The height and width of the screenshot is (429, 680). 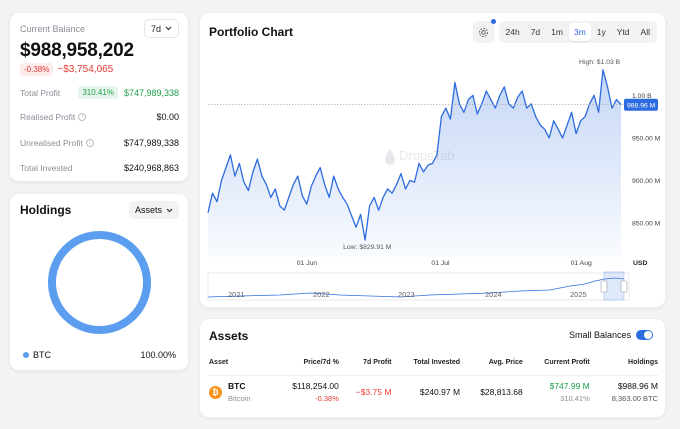 What do you see at coordinates (151, 143) in the screenshot?
I see `unrealised-profit-value: $747,989,338` at bounding box center [151, 143].